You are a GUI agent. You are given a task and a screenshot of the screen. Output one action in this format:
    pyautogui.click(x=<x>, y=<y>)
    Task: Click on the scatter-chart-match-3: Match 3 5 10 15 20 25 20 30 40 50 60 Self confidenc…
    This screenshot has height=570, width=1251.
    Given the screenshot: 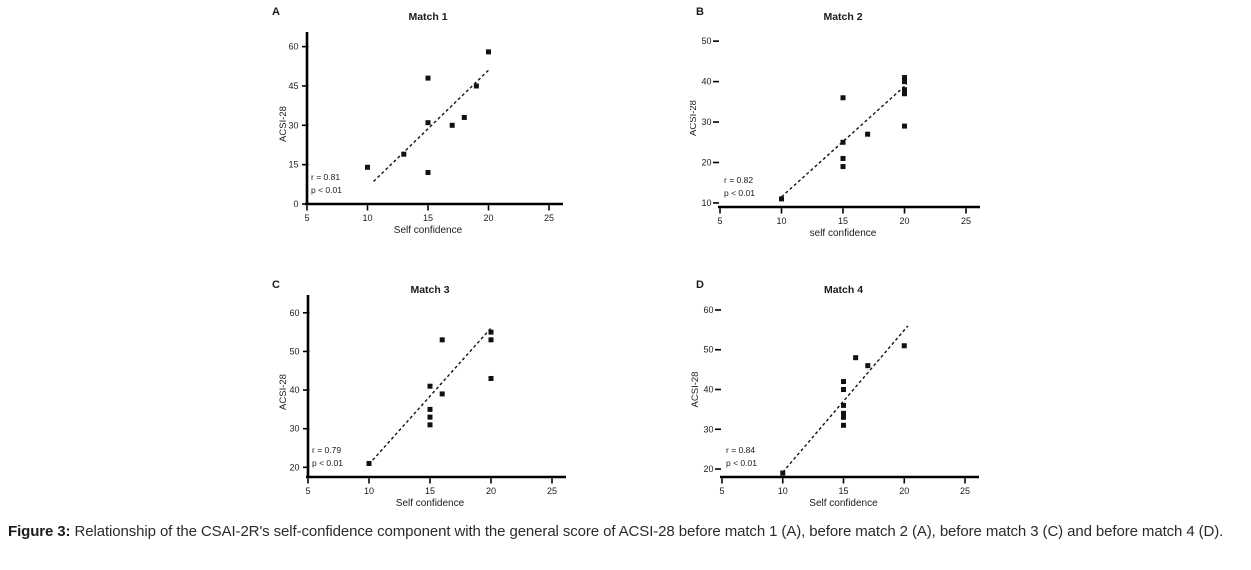 What is the action you would take?
    pyautogui.click(x=422, y=396)
    